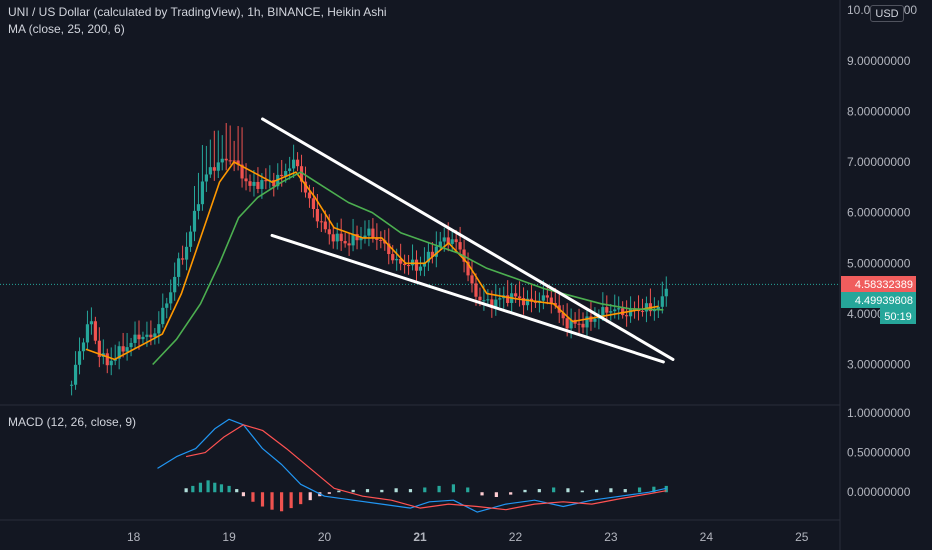 This screenshot has width=932, height=550. What do you see at coordinates (516, 537) in the screenshot?
I see `time-tick-label: 22` at bounding box center [516, 537].